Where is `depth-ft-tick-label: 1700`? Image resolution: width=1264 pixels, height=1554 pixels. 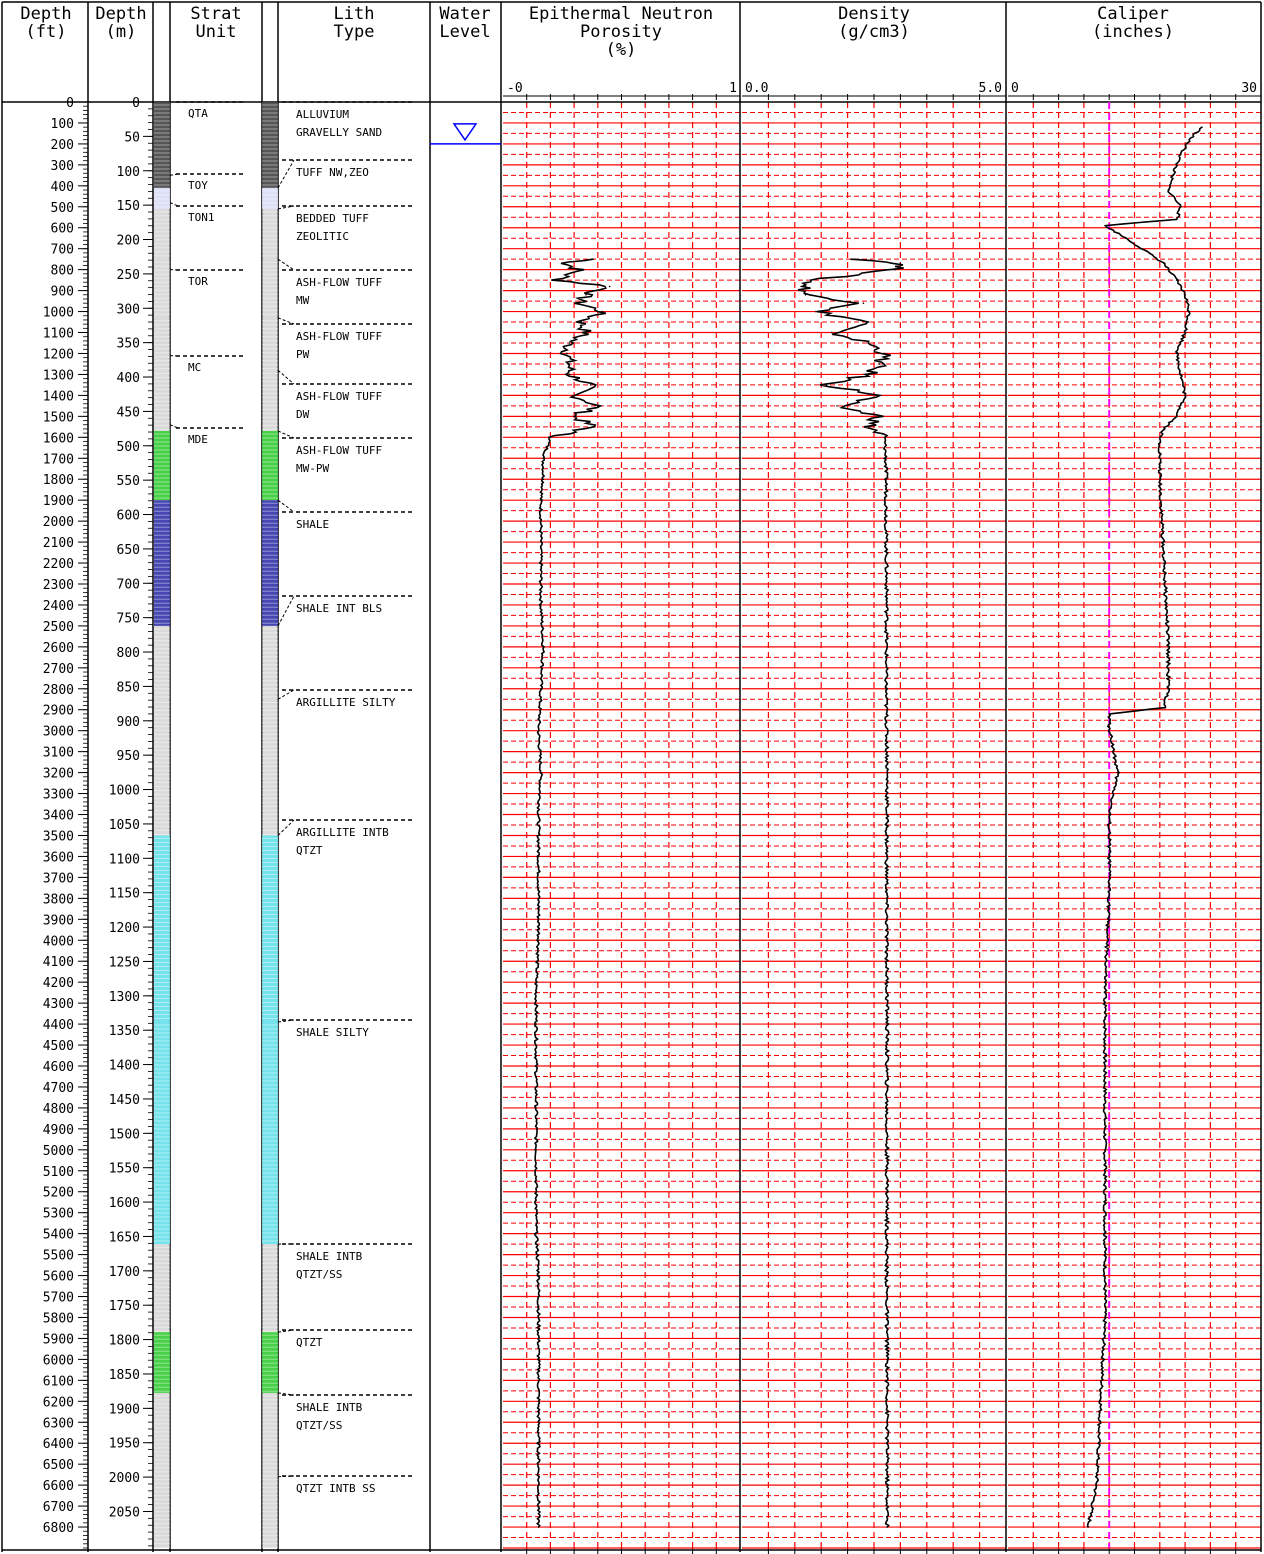 depth-ft-tick-label: 1700 is located at coordinates (58, 459).